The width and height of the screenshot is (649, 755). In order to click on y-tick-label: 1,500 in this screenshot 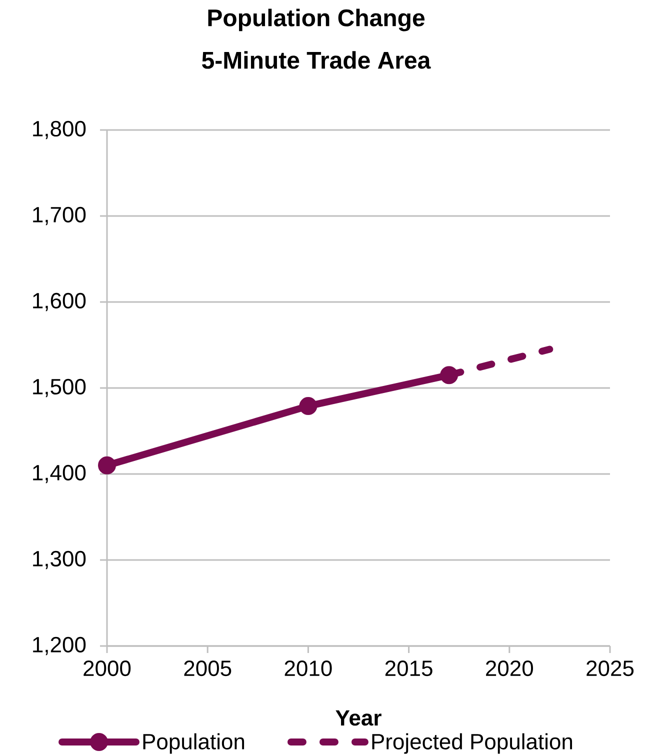, I will do `click(59, 388)`.